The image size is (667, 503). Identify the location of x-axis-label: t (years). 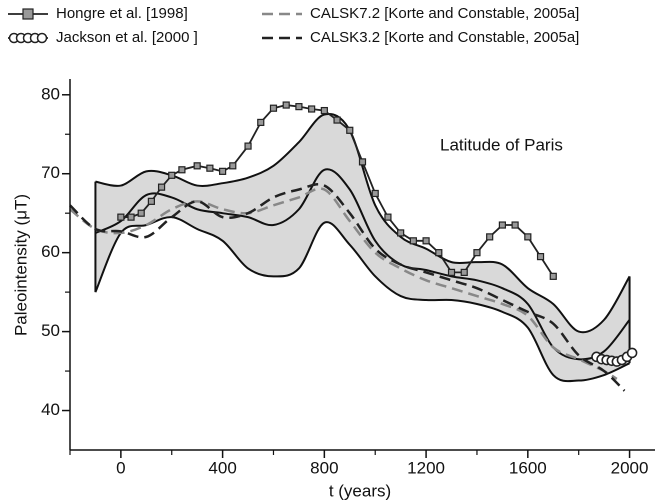
(360, 490).